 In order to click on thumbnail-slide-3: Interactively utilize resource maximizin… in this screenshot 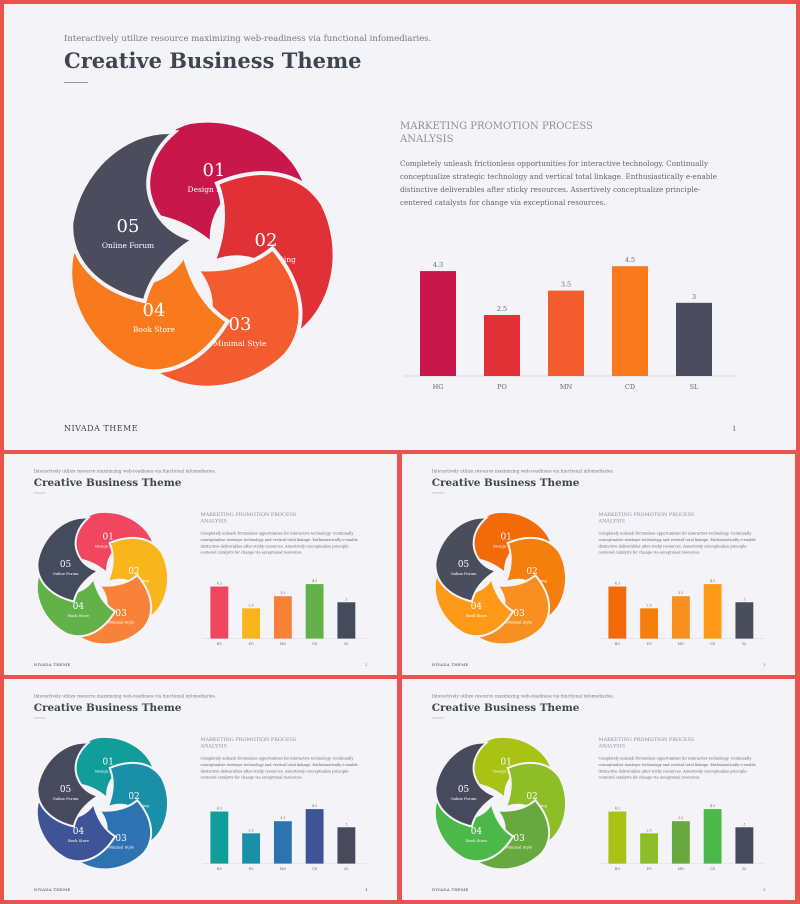, I will do `click(200, 789)`.